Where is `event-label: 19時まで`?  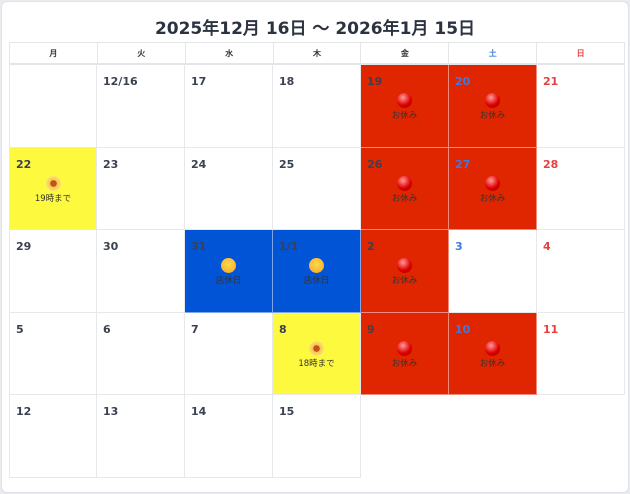
event-label: 19時まで is located at coordinates (53, 198).